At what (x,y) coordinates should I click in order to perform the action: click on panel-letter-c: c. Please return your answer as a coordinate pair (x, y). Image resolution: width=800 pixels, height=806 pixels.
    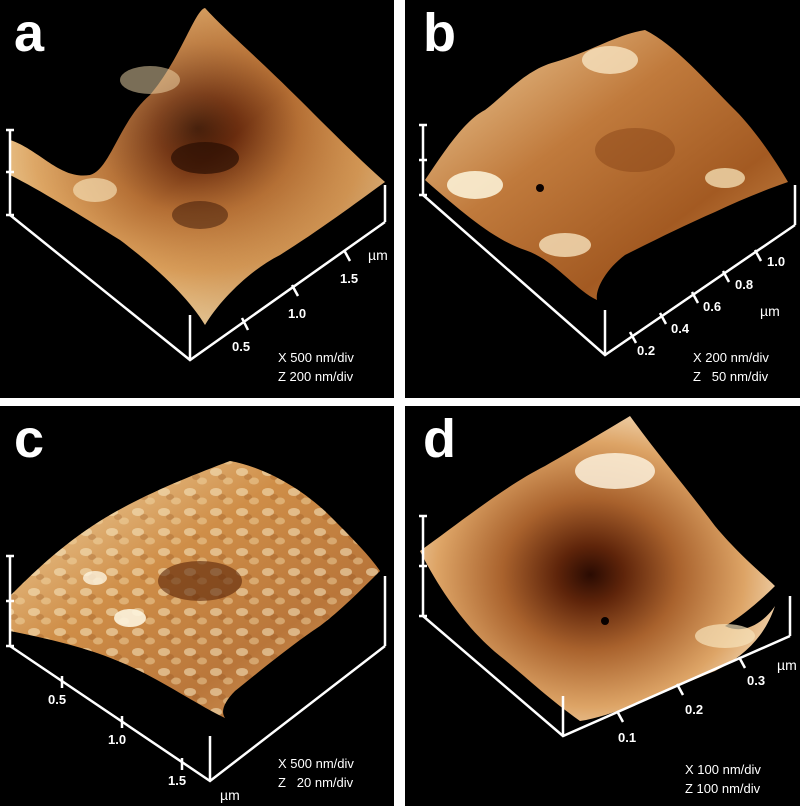
    Looking at the image, I should click on (29, 439).